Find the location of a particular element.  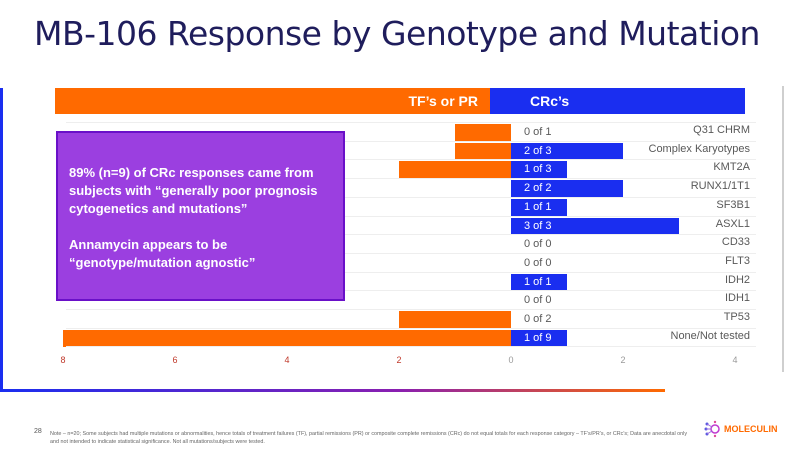

header-tf-pr-label: TF’s or PR is located at coordinates (443, 101).